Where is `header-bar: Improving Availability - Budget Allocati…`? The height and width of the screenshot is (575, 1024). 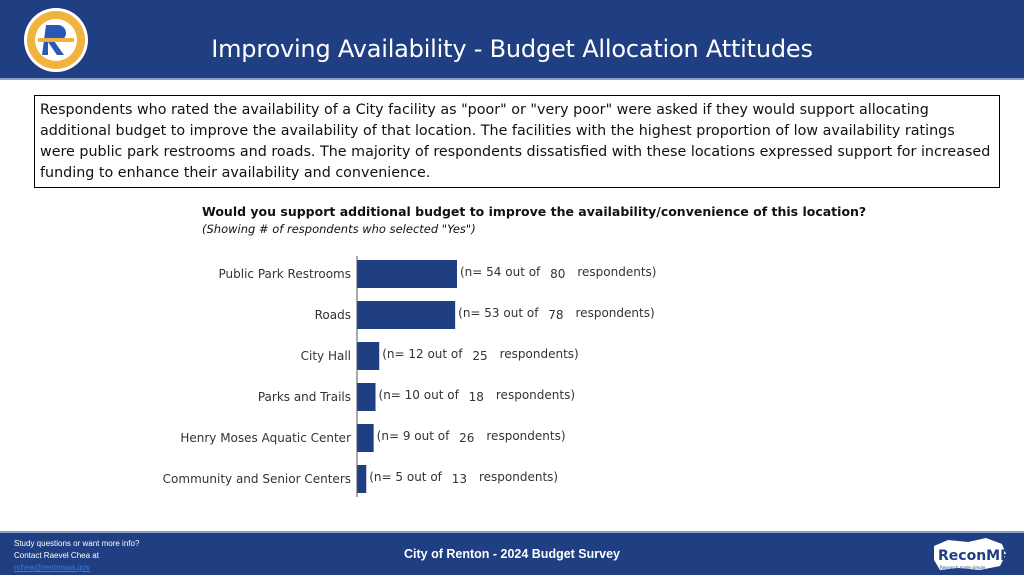 header-bar: Improving Availability - Budget Allocati… is located at coordinates (512, 40).